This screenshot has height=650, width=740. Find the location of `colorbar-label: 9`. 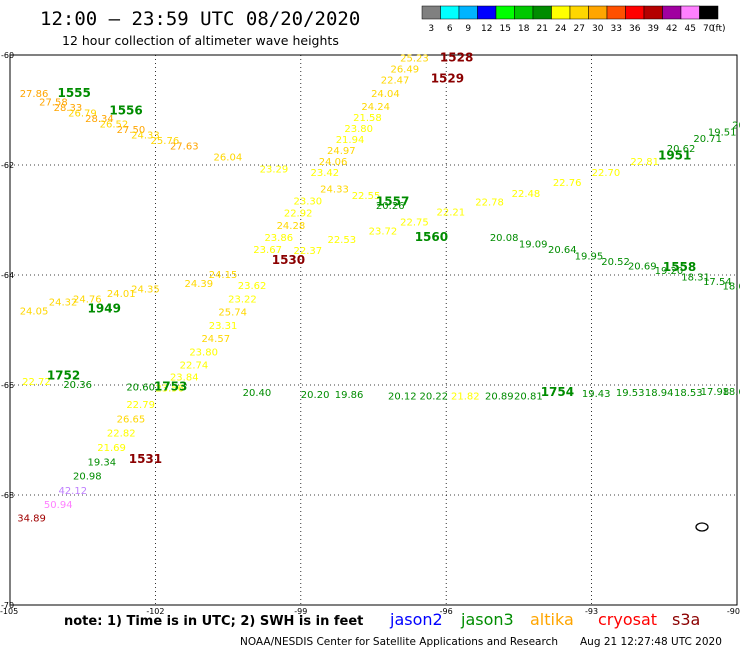

colorbar-label: 9 is located at coordinates (468, 29).